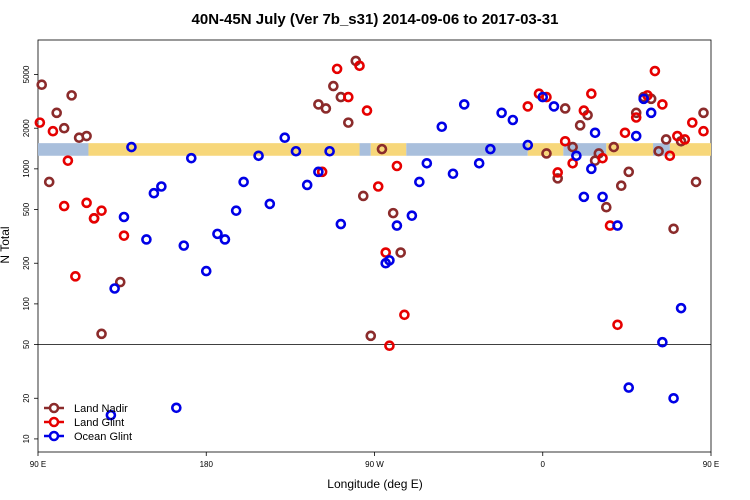 The image size is (750, 500). I want to click on y-axis: 10 20 50 100 200 500 1000 2000 5000, so click(30, 254).